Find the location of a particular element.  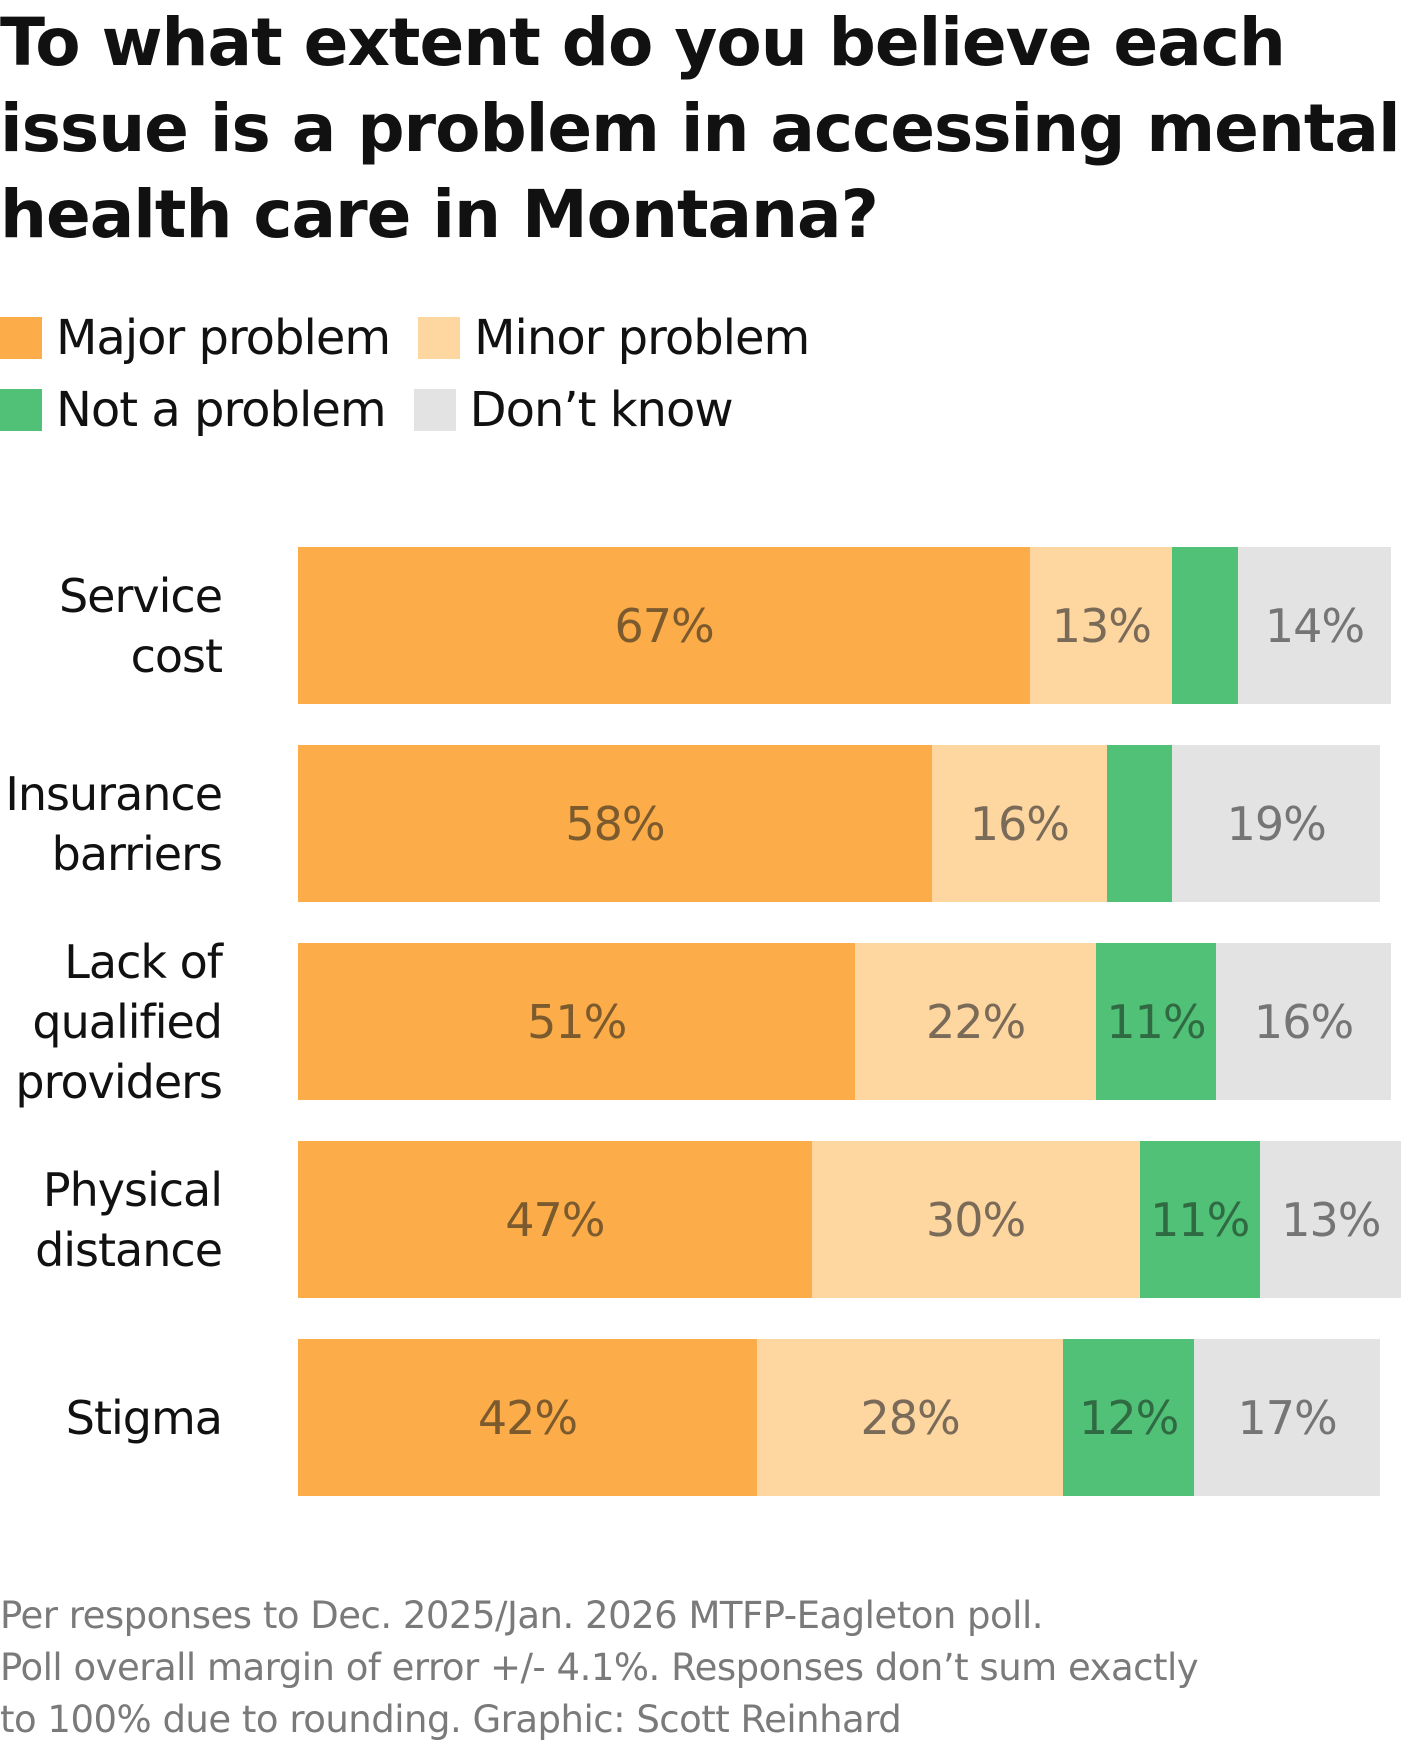

data-label: 12% is located at coordinates (1129, 1417).